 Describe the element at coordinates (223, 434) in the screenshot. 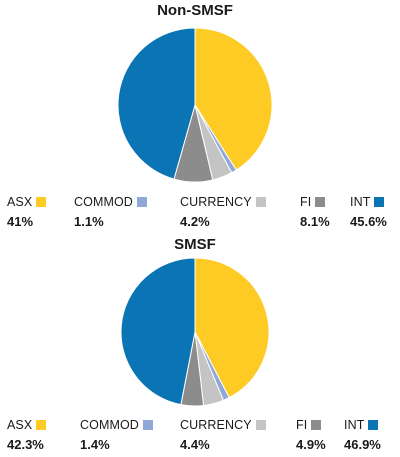

I see `legend-item-currency: CURRENCY 4.4%` at that location.